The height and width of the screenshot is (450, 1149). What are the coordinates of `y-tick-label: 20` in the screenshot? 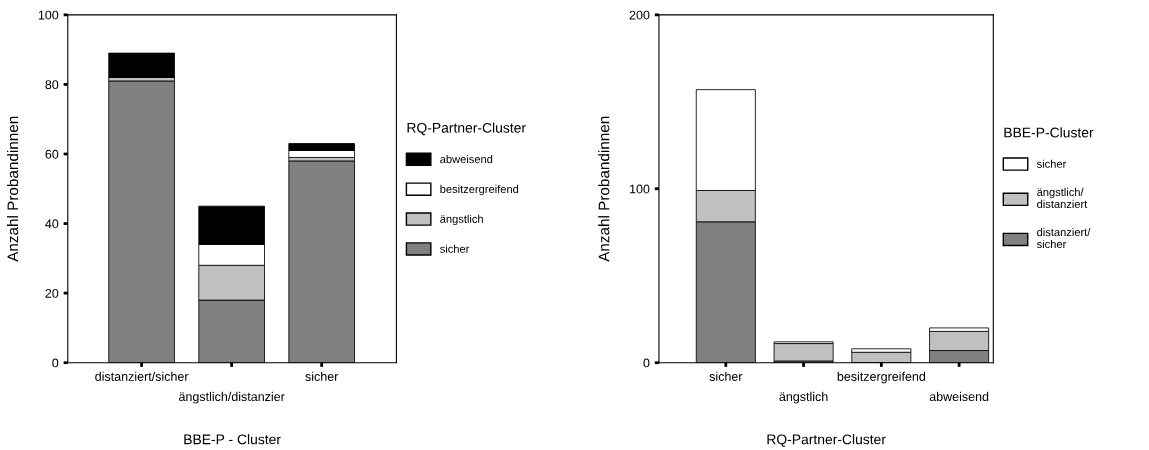 It's located at (52, 293).